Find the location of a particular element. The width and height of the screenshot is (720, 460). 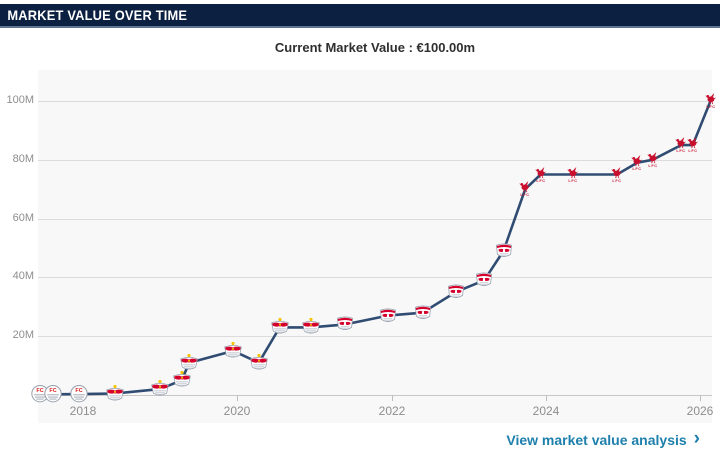

section-header: MARKET VALUE OVER TIME is located at coordinates (360, 16).